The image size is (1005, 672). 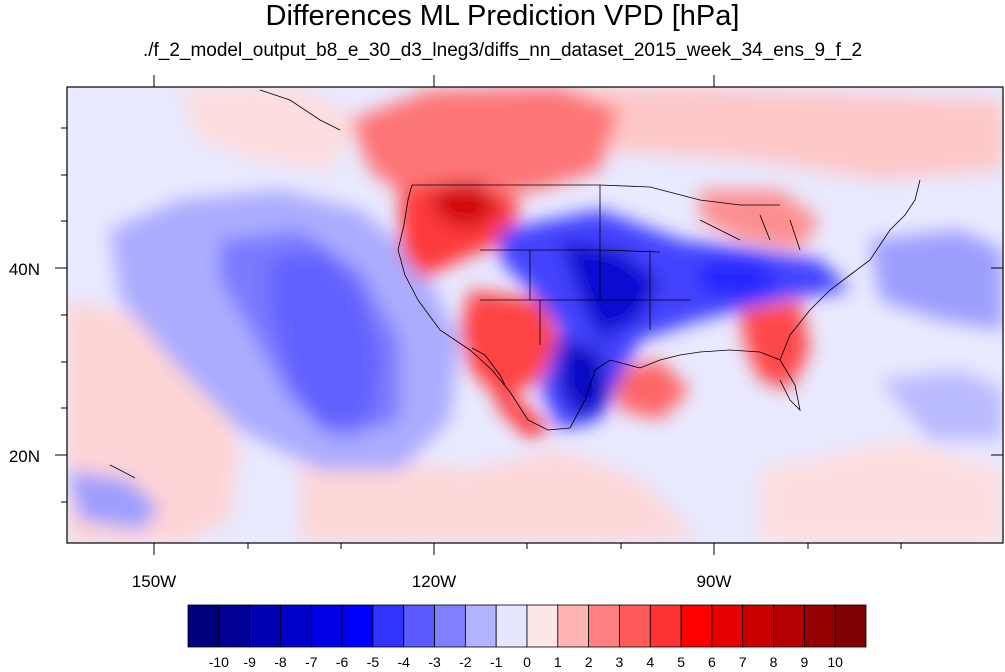 What do you see at coordinates (714, 581) in the screenshot?
I see `lon-label-90w: 90W` at bounding box center [714, 581].